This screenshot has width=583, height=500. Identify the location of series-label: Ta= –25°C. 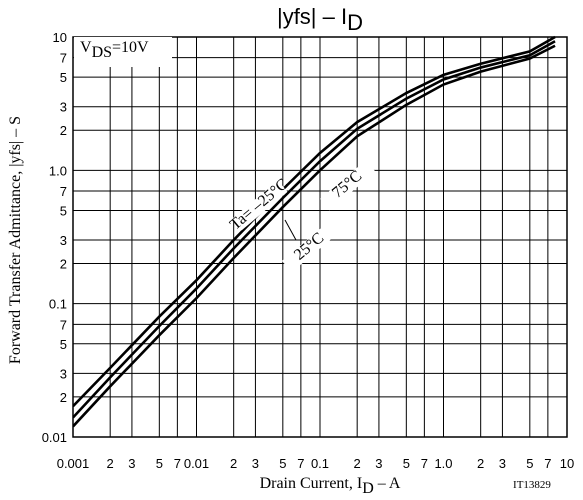
(259, 205).